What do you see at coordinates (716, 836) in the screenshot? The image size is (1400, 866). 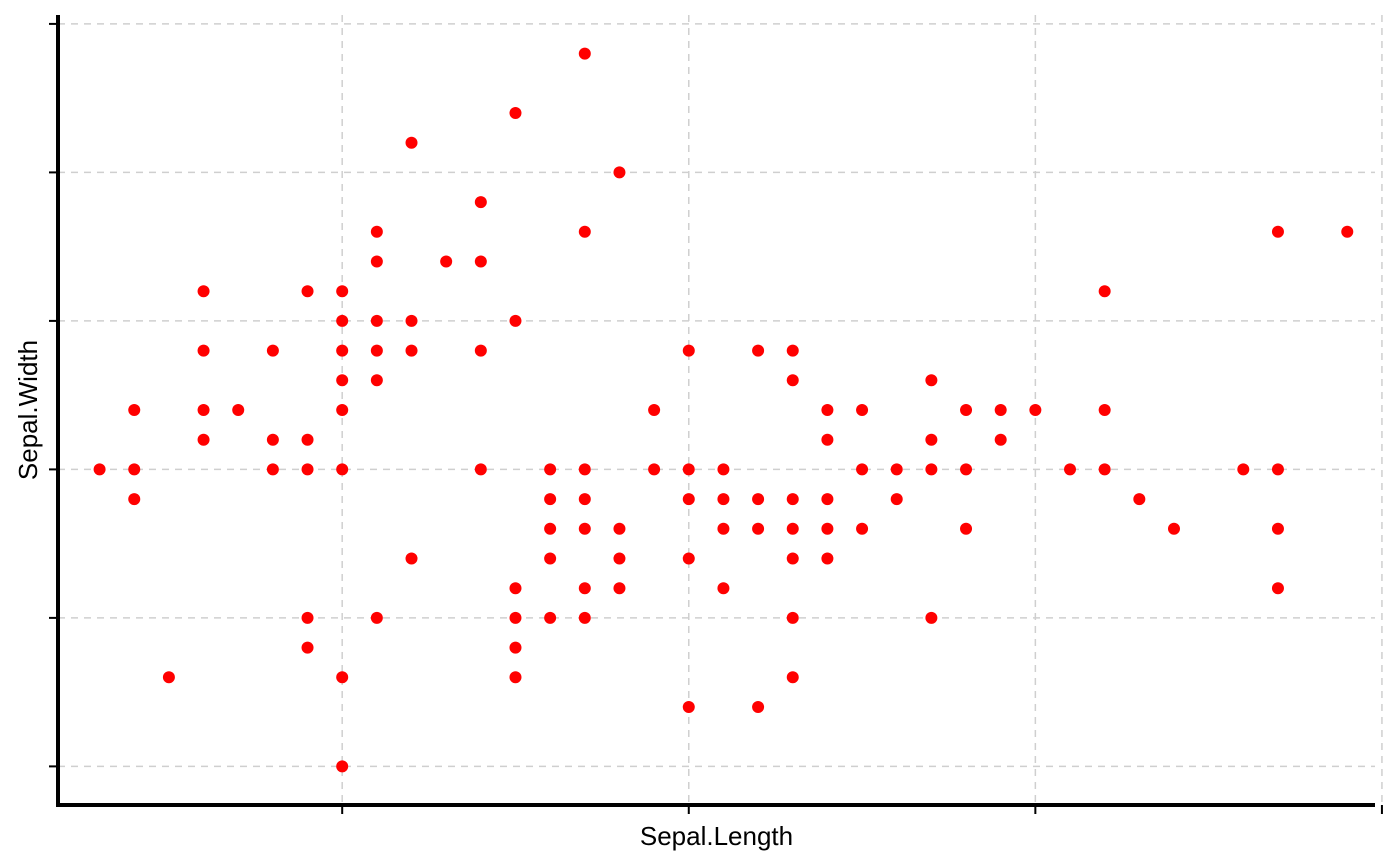 I see `x-axis-title: Sepal.Length` at bounding box center [716, 836].